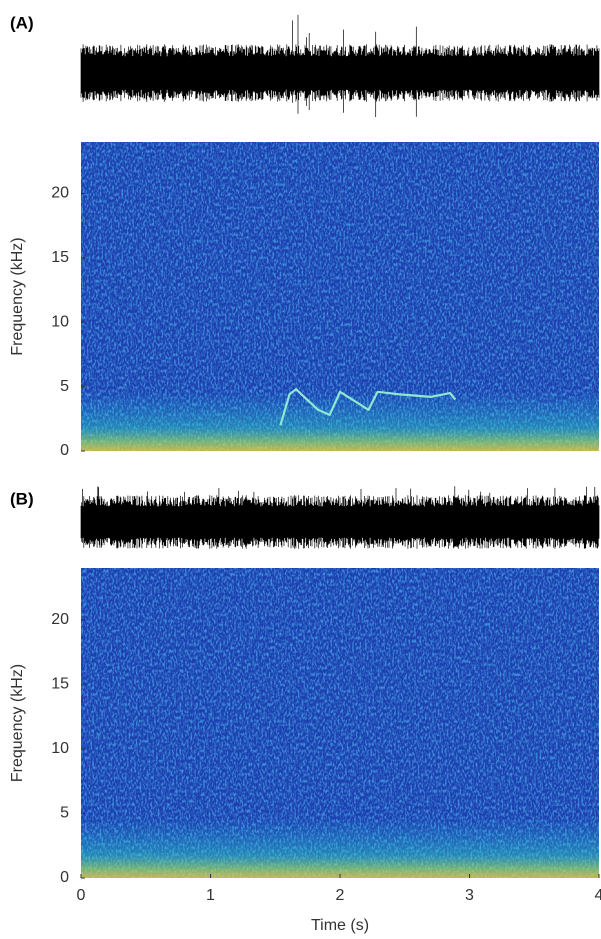 The image size is (601, 939). Describe the element at coordinates (368, 407) in the screenshot. I see `whistle-contour` at that location.